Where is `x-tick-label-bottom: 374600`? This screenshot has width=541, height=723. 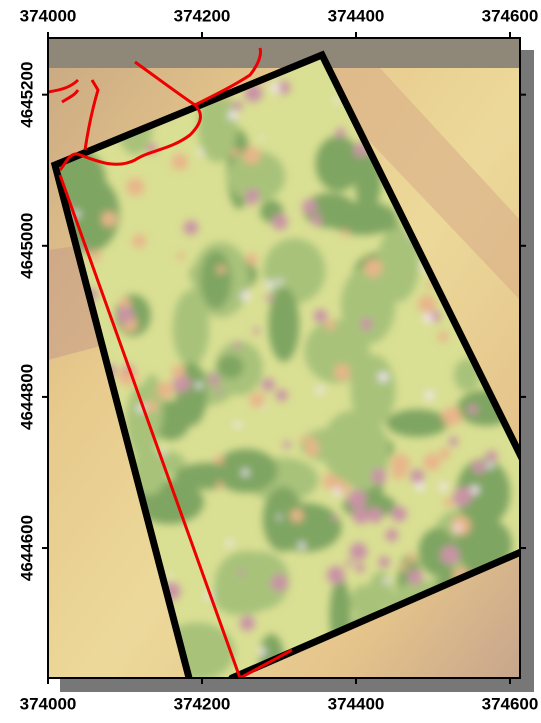
x-tick-label-bottom: 374600 is located at coordinates (510, 703).